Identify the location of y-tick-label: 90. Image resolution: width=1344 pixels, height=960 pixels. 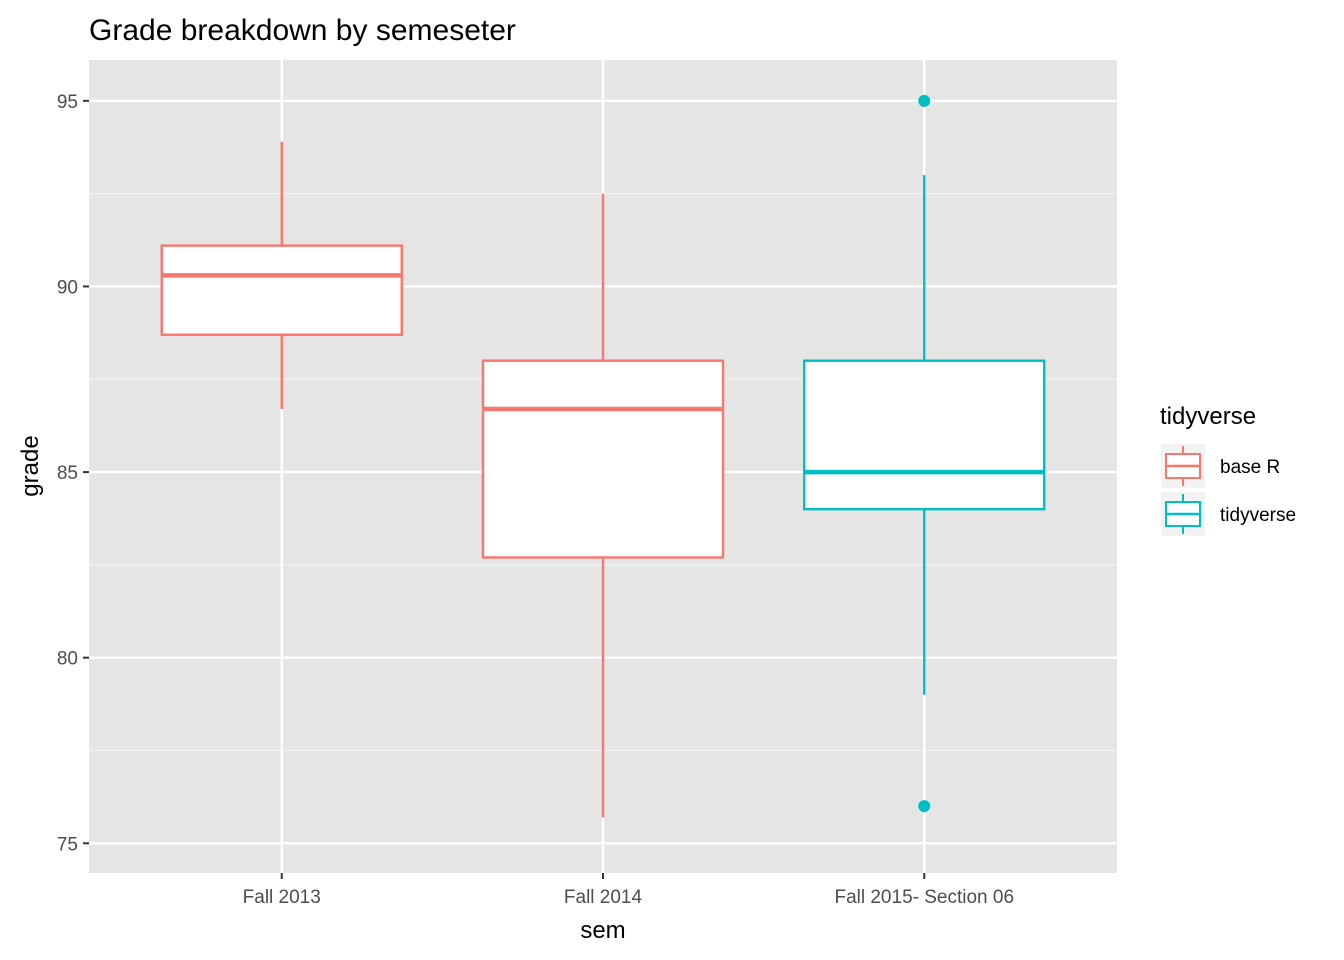
(67, 287).